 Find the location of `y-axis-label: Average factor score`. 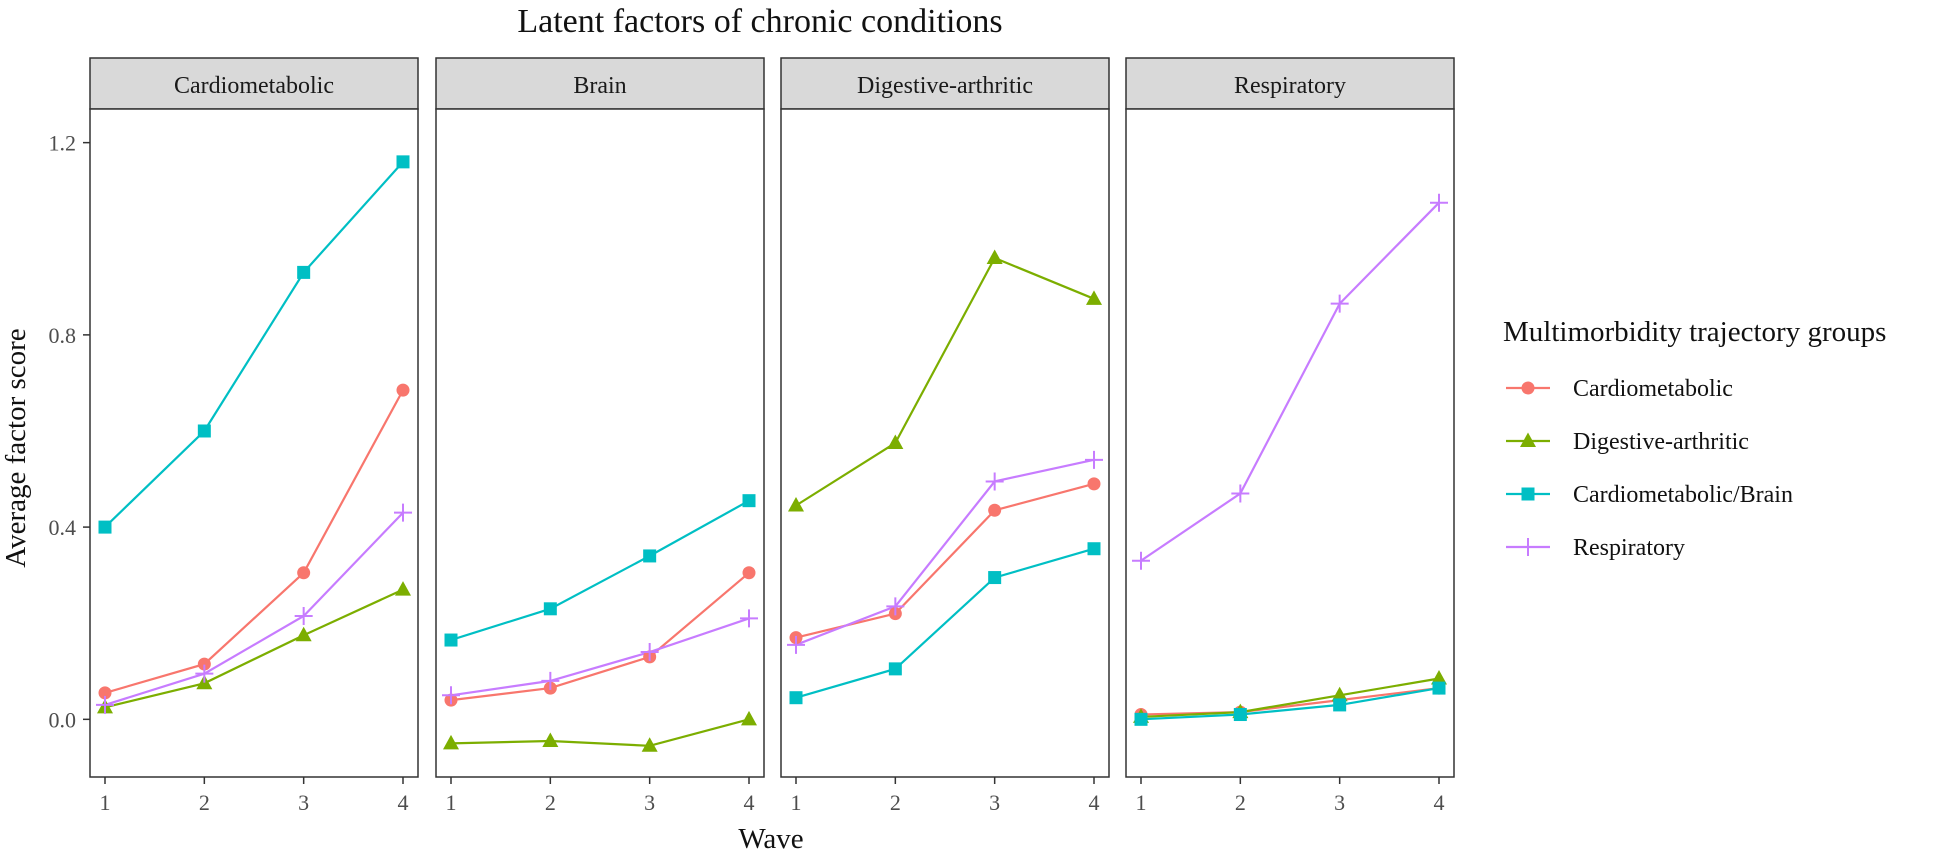

y-axis-label: Average factor score is located at coordinates (16, 447).